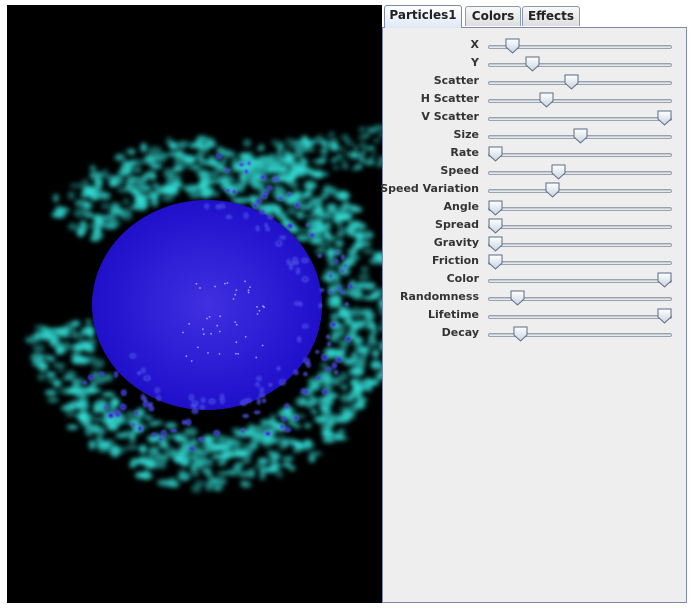 This screenshot has height=608, width=693. Describe the element at coordinates (580, 101) in the screenshot. I see `slider-track-h-scatter` at that location.